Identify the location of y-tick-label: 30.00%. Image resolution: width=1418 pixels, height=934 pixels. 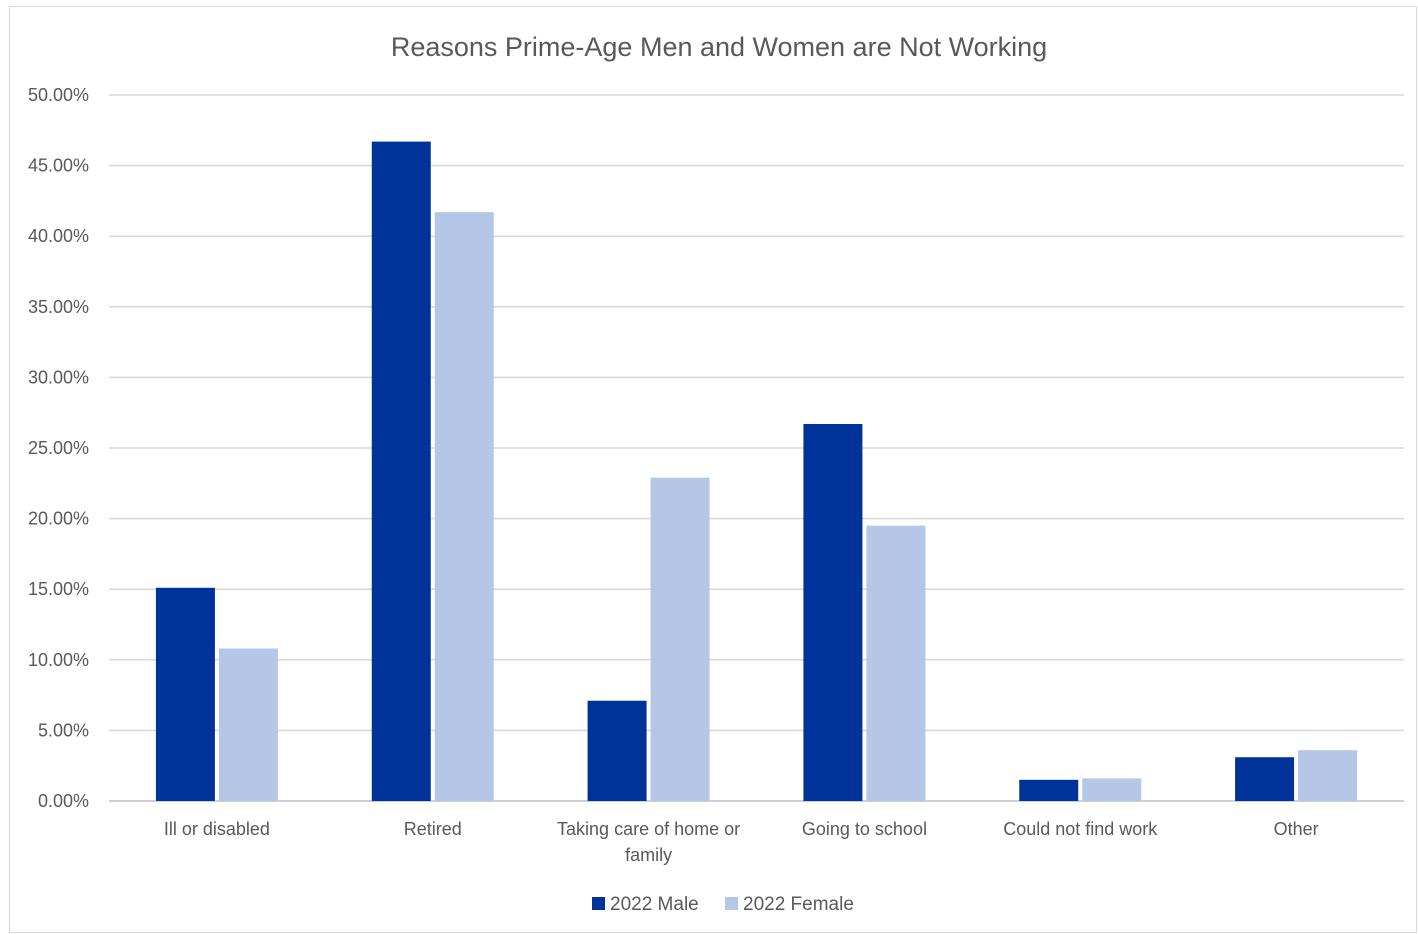
(58, 377).